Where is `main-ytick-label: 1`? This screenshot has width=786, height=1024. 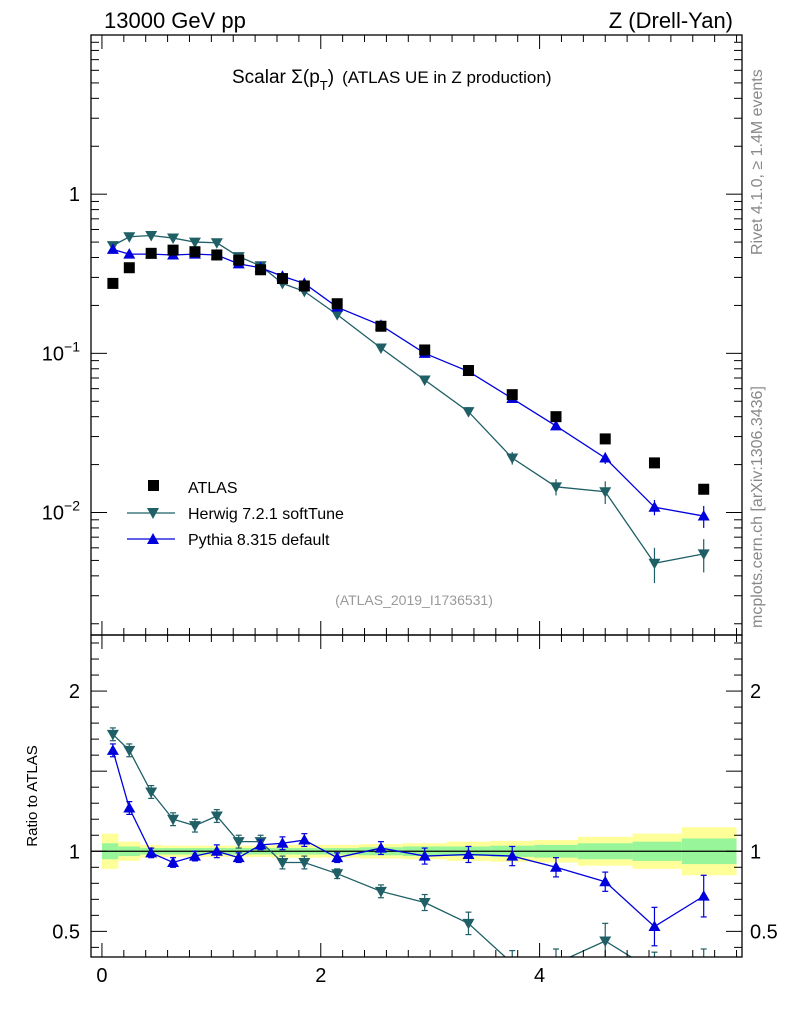
main-ytick-label: 1 is located at coordinates (74, 195).